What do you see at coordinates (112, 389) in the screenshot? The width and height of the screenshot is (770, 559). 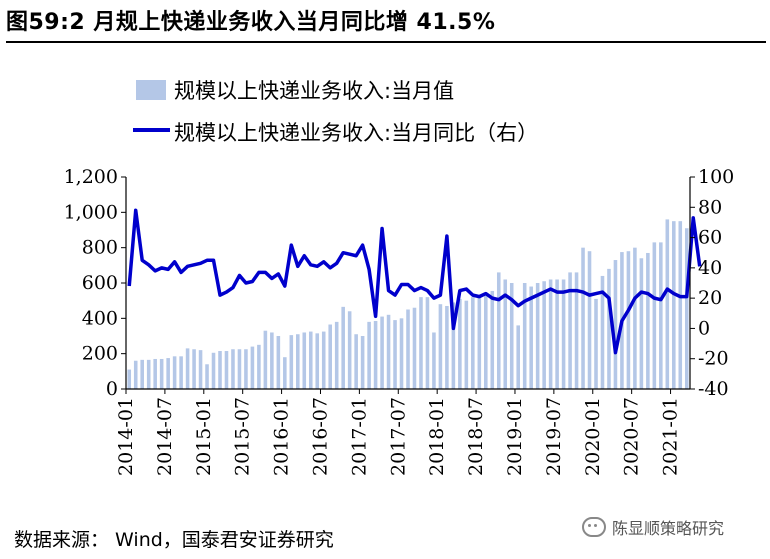 I see `y-left-tick-label: 0` at bounding box center [112, 389].